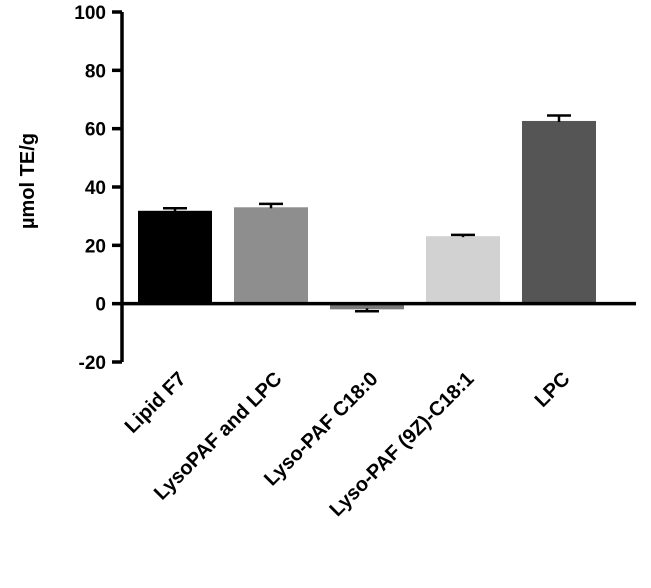  I want to click on y-tick-label: 80, so click(95, 71).